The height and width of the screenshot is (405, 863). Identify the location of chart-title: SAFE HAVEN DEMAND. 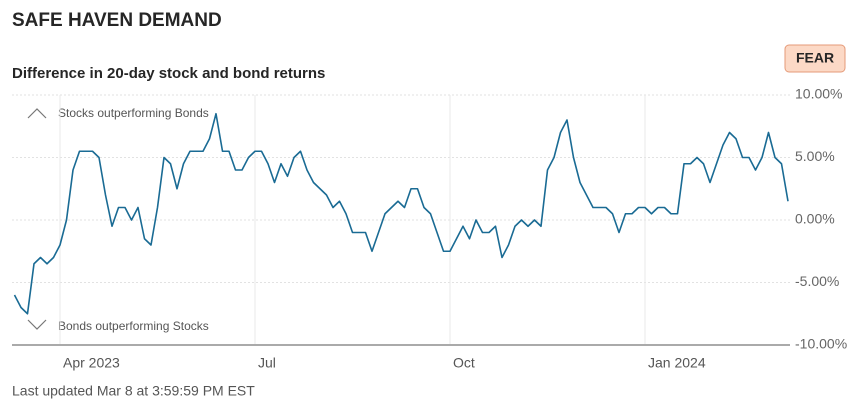
(117, 20).